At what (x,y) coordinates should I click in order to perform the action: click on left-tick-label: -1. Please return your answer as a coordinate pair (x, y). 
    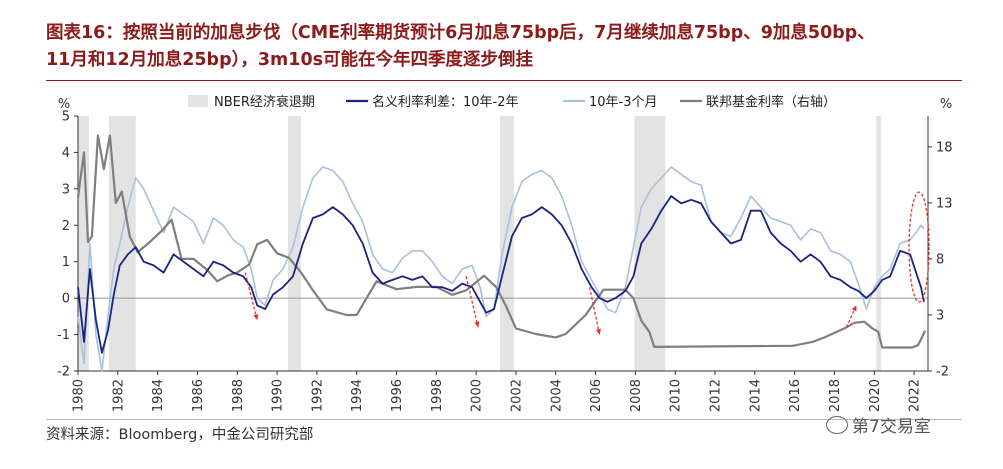
    Looking at the image, I should click on (63, 335).